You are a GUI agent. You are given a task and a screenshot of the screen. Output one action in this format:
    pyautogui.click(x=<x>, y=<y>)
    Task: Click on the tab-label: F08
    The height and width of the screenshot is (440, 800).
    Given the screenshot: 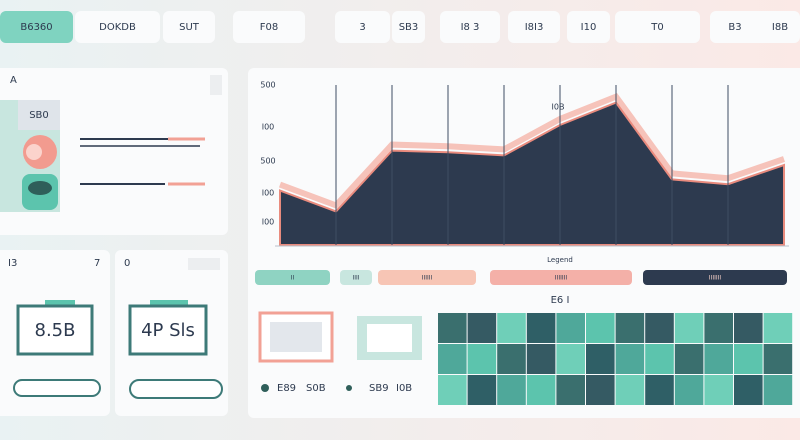 What is the action you would take?
    pyautogui.click(x=269, y=27)
    